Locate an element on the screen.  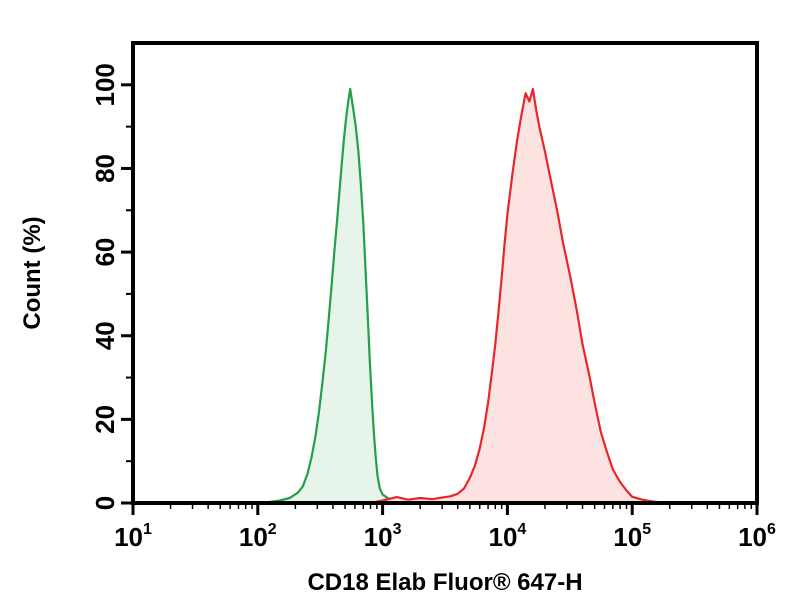
x-tick-label: 10¹ is located at coordinates (133, 536).